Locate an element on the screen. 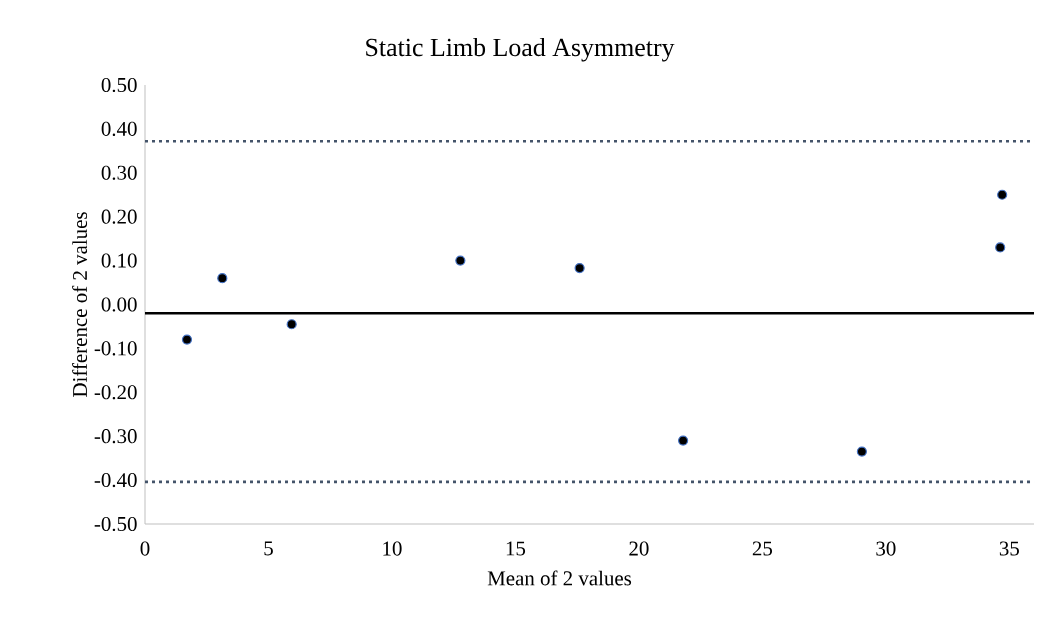  y-tick-label: -0.40 is located at coordinates (115, 480).